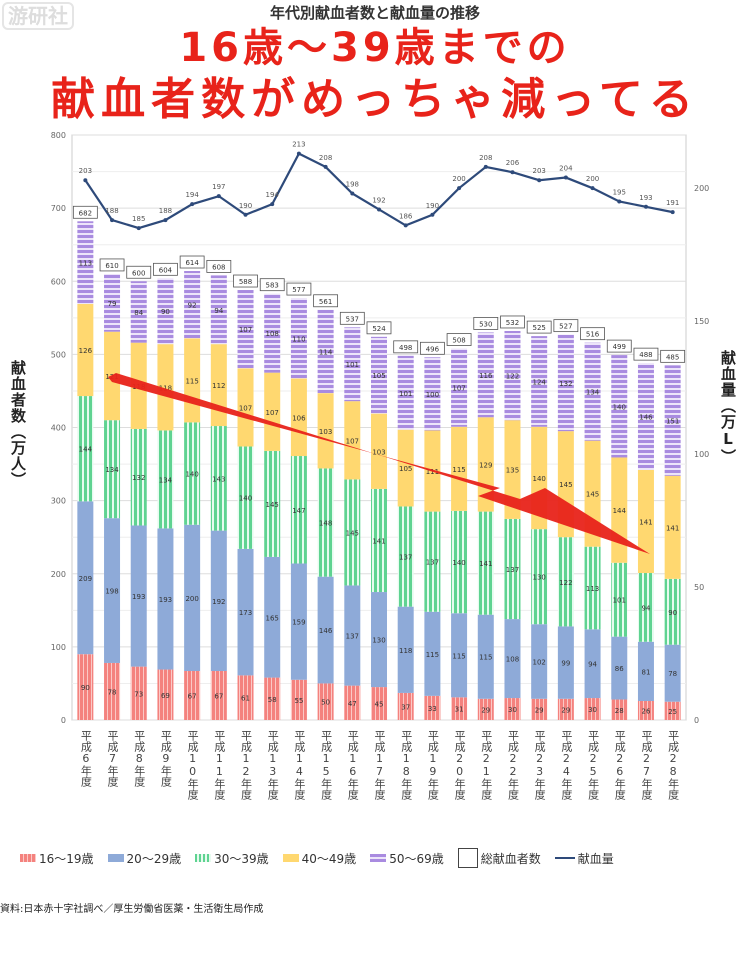  What do you see at coordinates (272, 413) in the screenshot?
I see `segment-value-label: 107` at bounding box center [272, 413].